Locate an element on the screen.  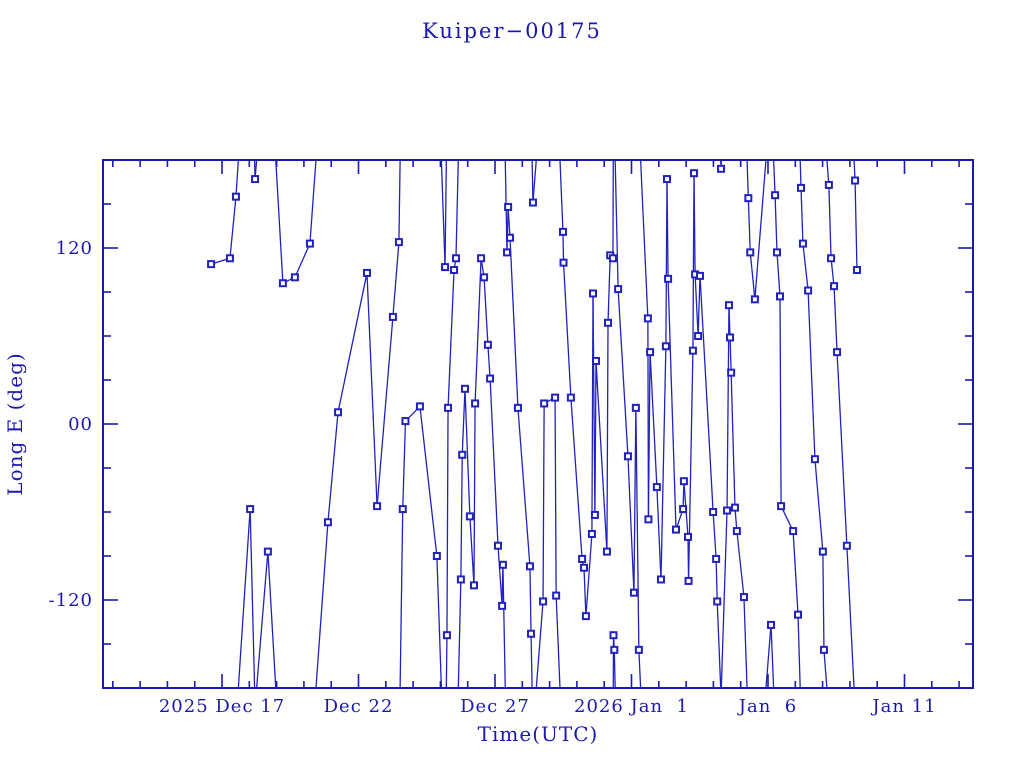
y-tick-label: 120 is located at coordinates (74, 248).